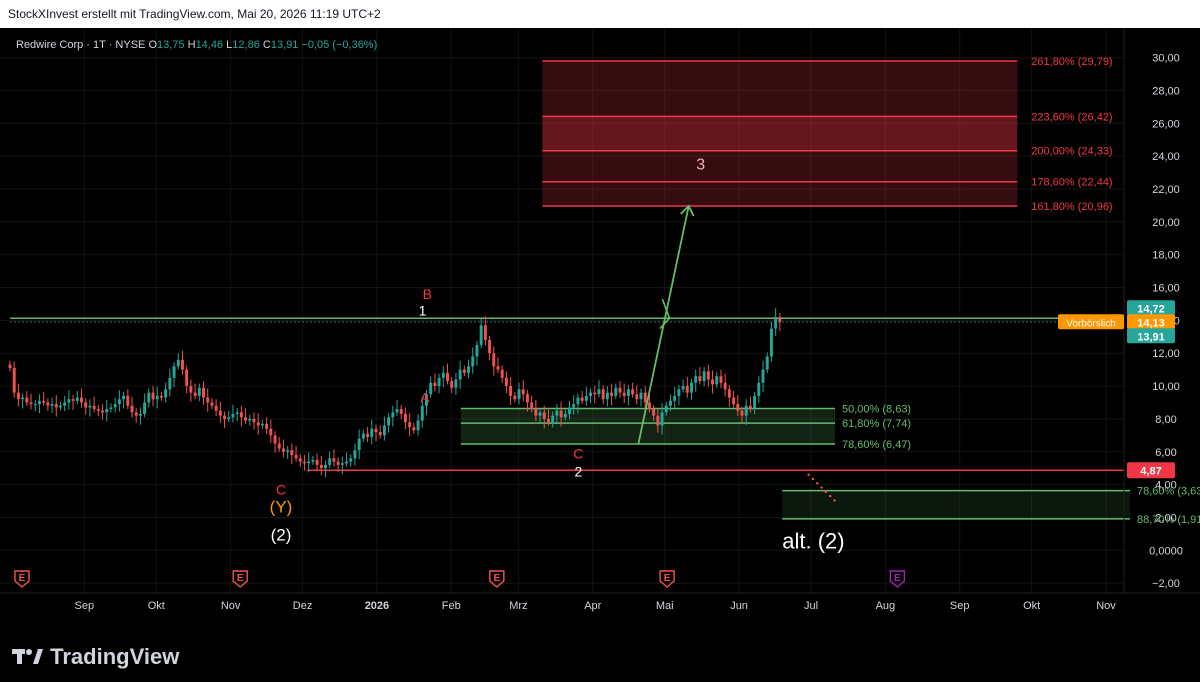 The width and height of the screenshot is (1200, 682). What do you see at coordinates (960, 606) in the screenshot?
I see `time-tick-label: Sep` at bounding box center [960, 606].